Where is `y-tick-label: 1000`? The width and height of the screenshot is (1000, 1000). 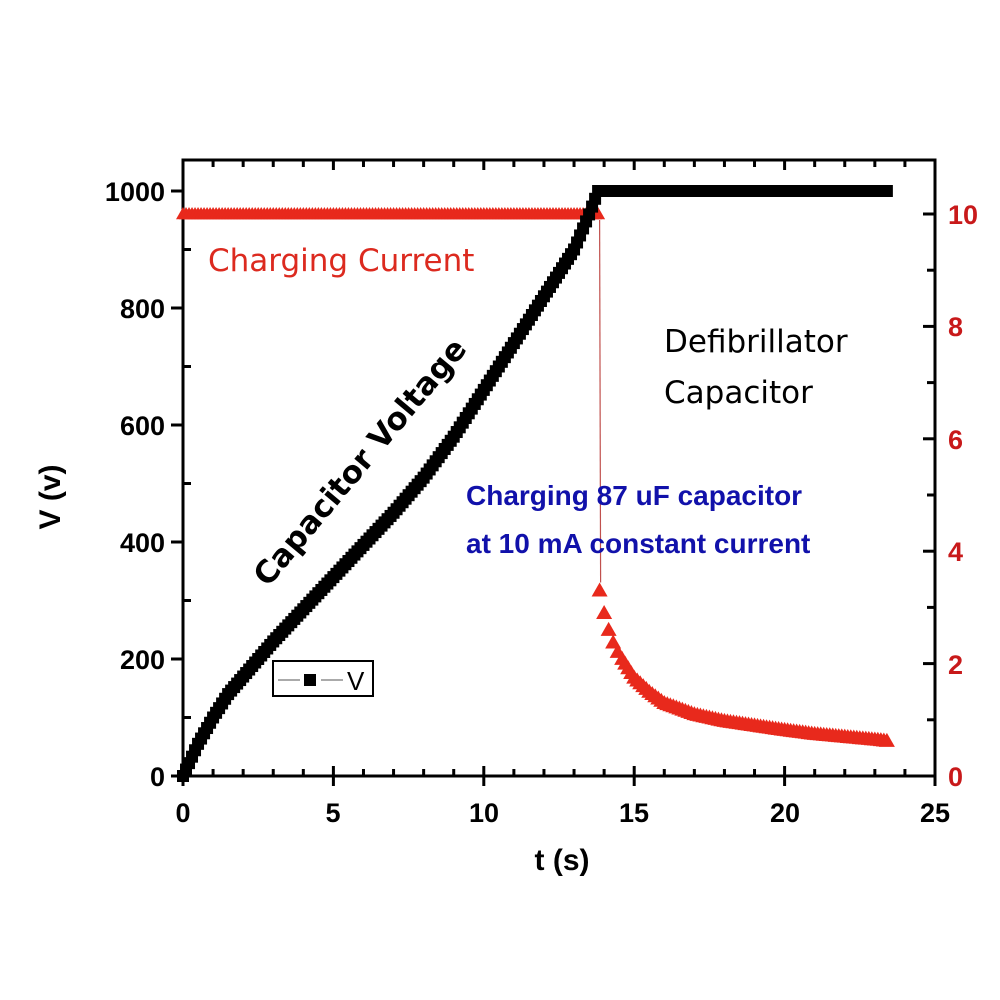
y-tick-label: 1000 is located at coordinates (135, 192).